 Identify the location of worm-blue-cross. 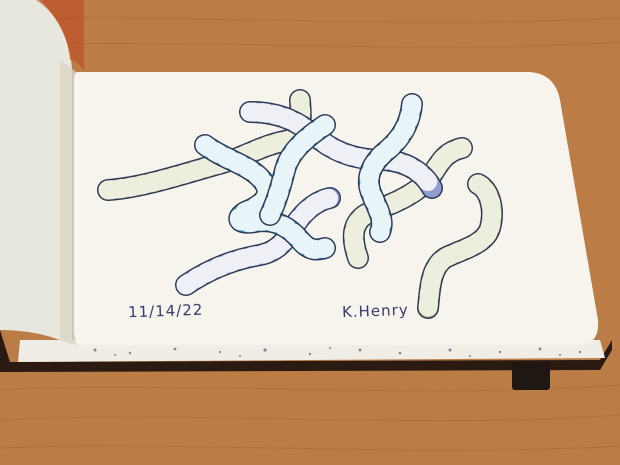
(297, 170).